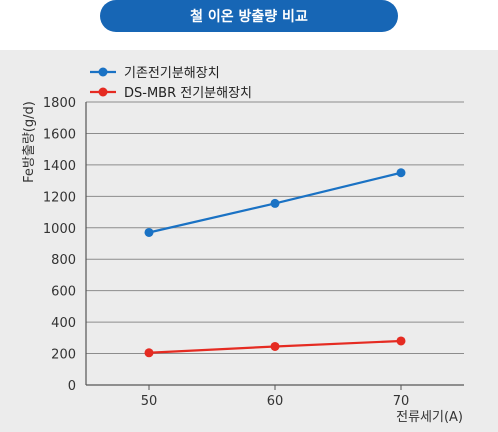  I want to click on y-tick-label: 200, so click(63, 355).